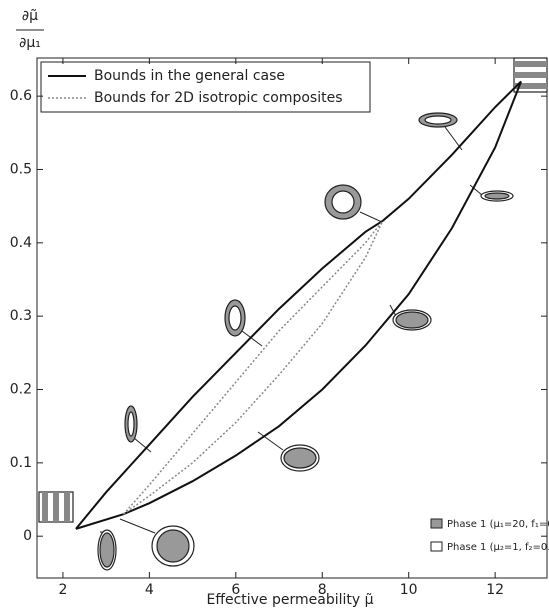 The height and width of the screenshot is (614, 549). I want to click on legend-label: Bounds for 2D isotropic composites, so click(218, 98).